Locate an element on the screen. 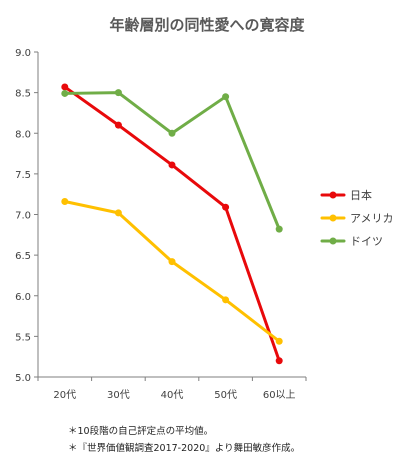 This screenshot has height=471, width=414. x-tick-label: 60以上 is located at coordinates (279, 395).